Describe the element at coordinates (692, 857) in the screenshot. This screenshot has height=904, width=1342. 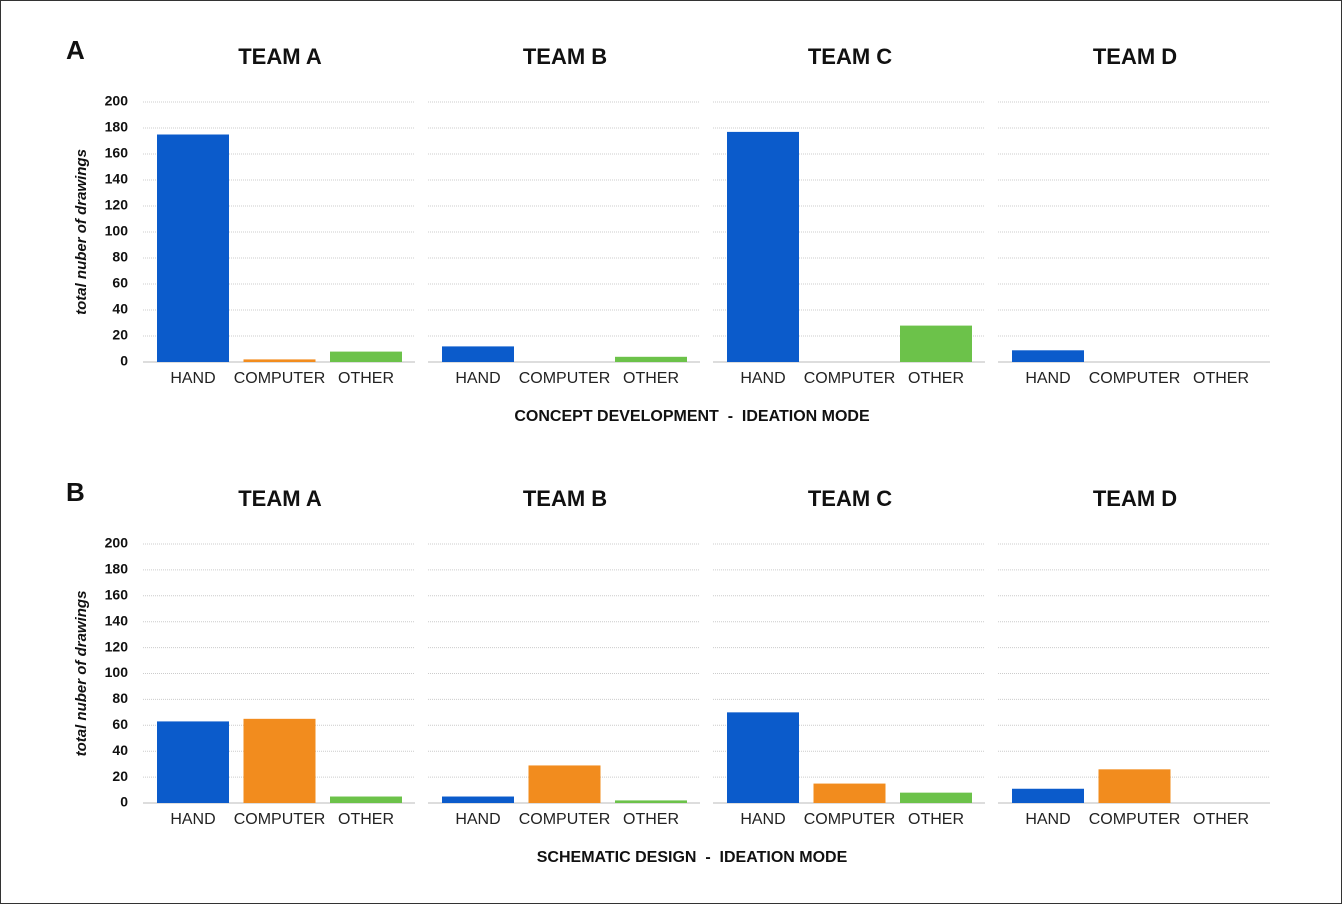
I see `x-axis-label: SCHEMATIC DESIGN - IDEATION MODE` at that location.